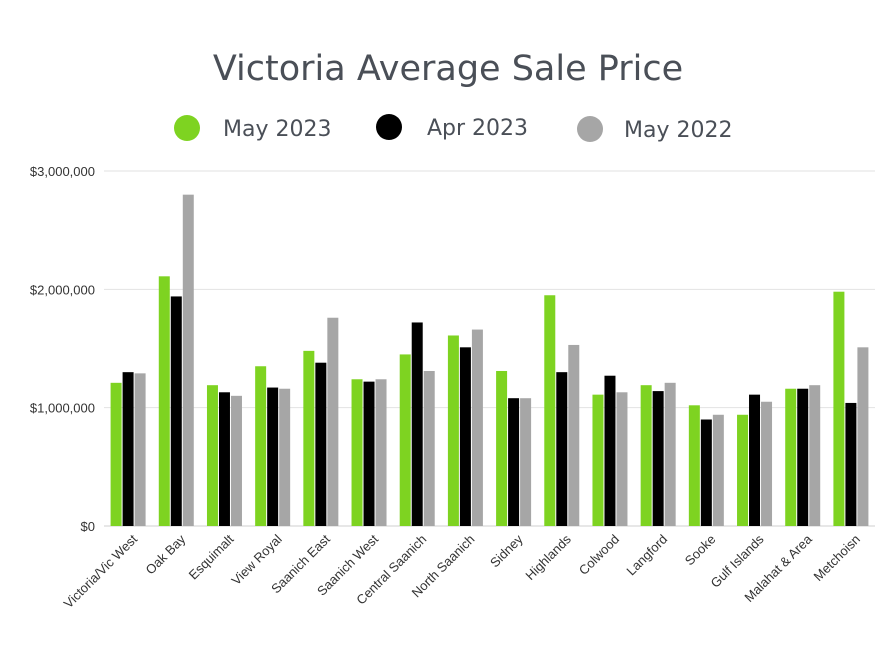  Describe the element at coordinates (448, 69) in the screenshot. I see `chart-title: Victoria Average Sale Price` at that location.